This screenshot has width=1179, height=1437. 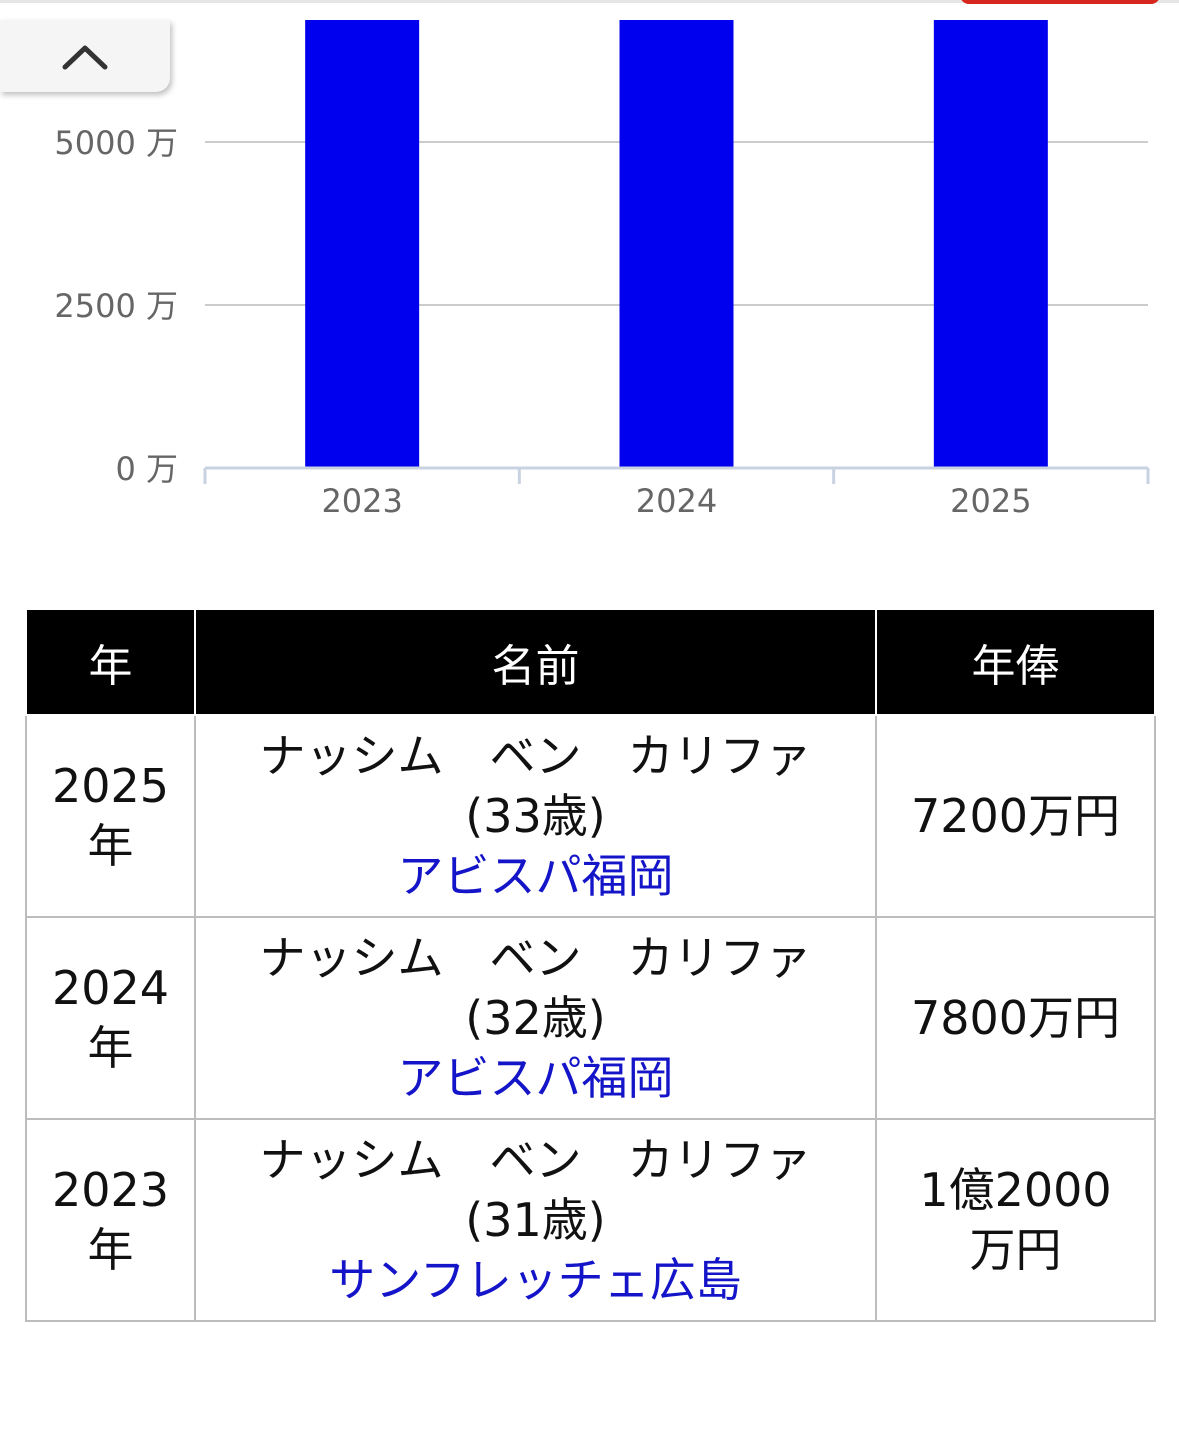 I want to click on table-header-row: 年 名前 年俸, so click(x=590, y=662).